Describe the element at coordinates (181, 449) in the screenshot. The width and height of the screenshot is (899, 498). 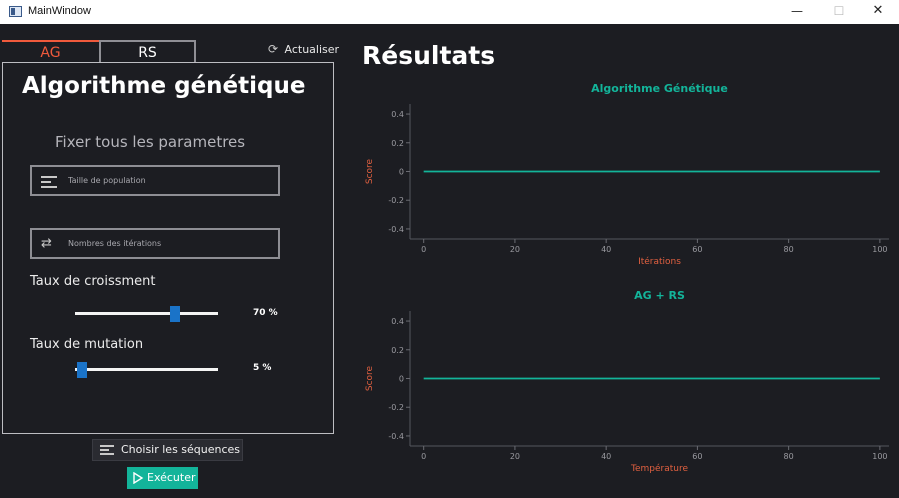
I see `choose-sequences-label: Choisir les séquences` at that location.